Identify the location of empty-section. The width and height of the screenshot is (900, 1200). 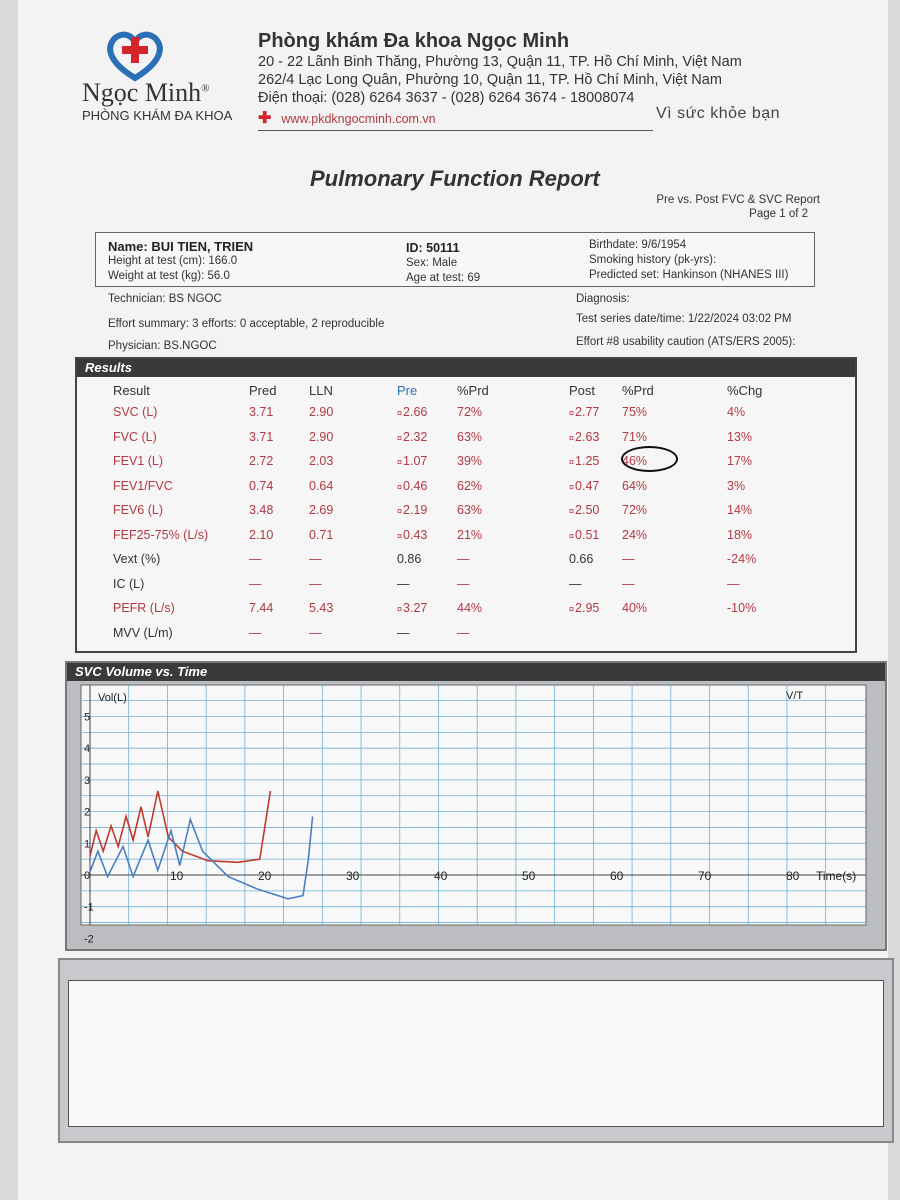
(476, 1050).